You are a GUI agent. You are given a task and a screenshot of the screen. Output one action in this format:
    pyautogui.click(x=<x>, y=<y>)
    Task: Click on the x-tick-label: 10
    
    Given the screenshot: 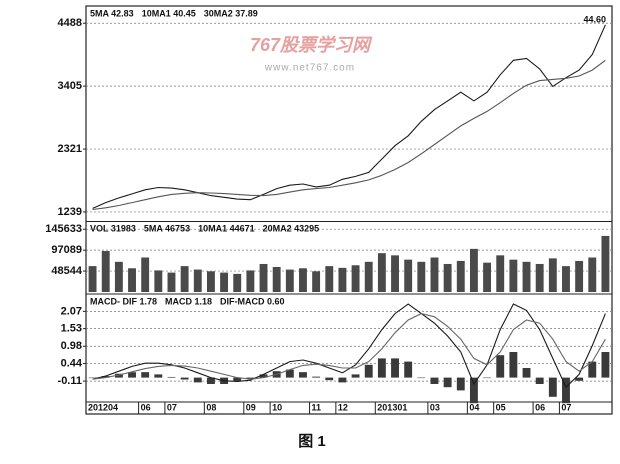 What is the action you would take?
    pyautogui.click(x=277, y=407)
    